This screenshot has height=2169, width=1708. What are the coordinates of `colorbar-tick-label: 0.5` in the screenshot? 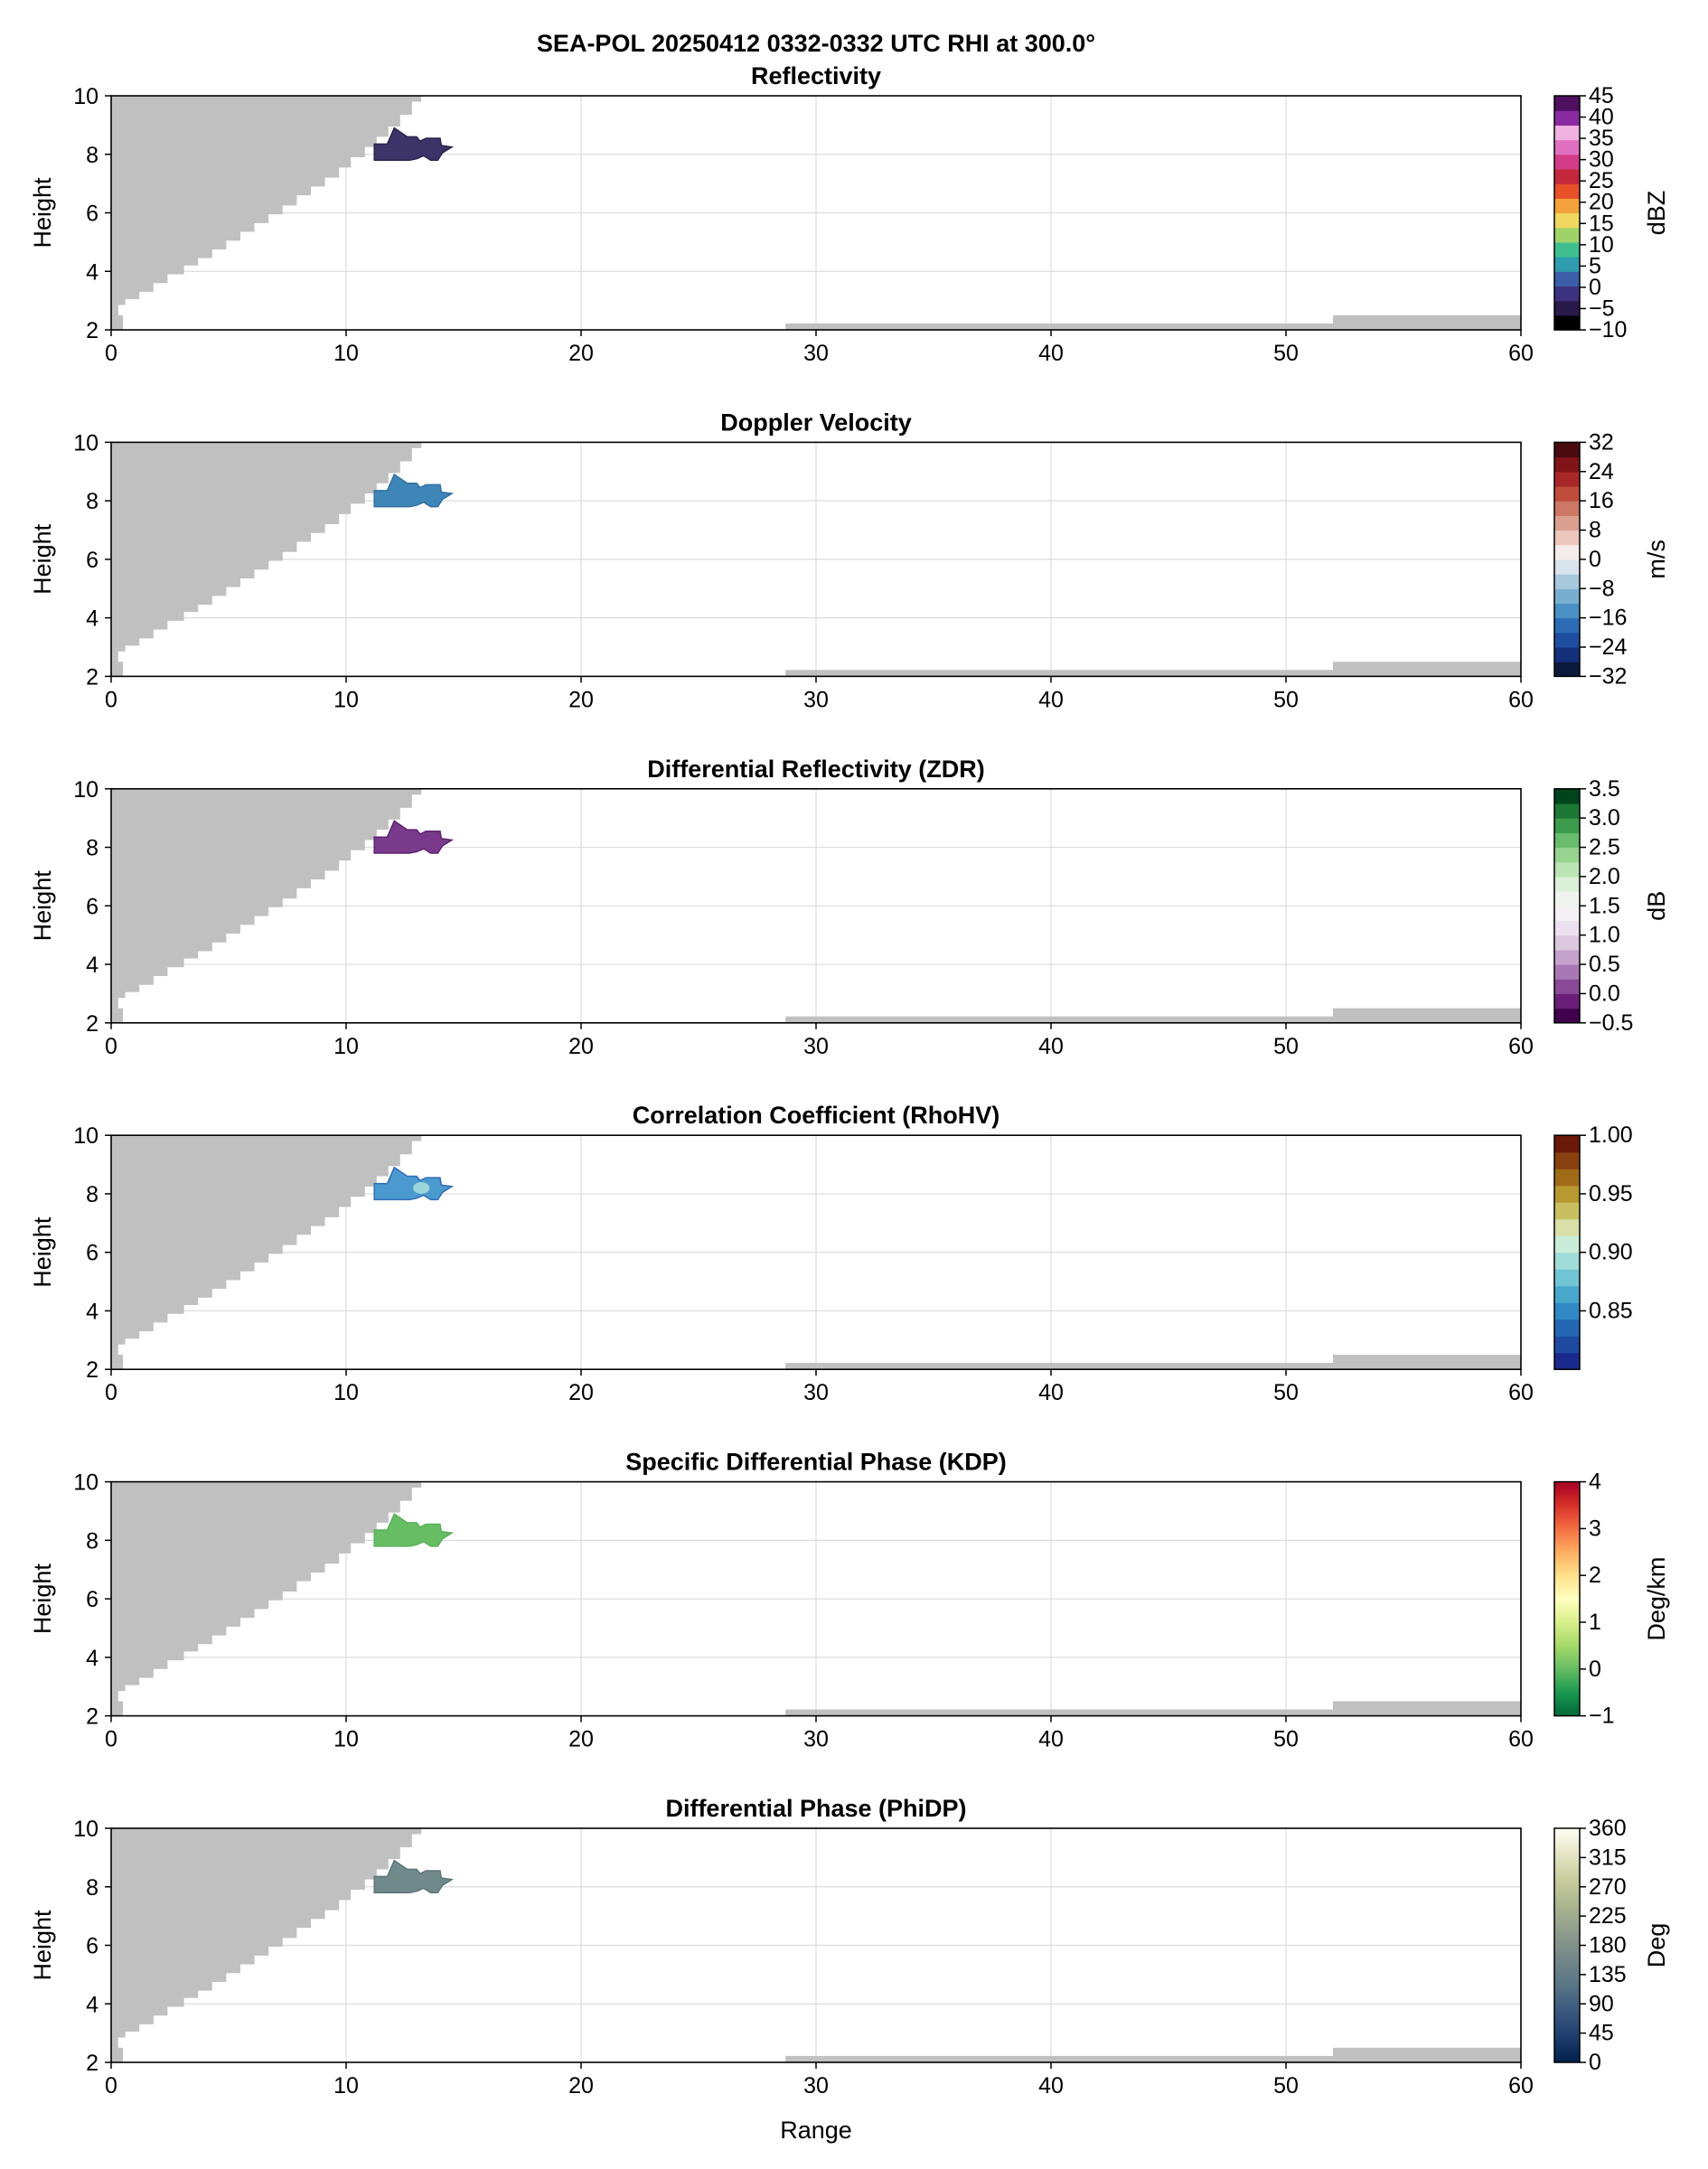 It's located at (1604, 965).